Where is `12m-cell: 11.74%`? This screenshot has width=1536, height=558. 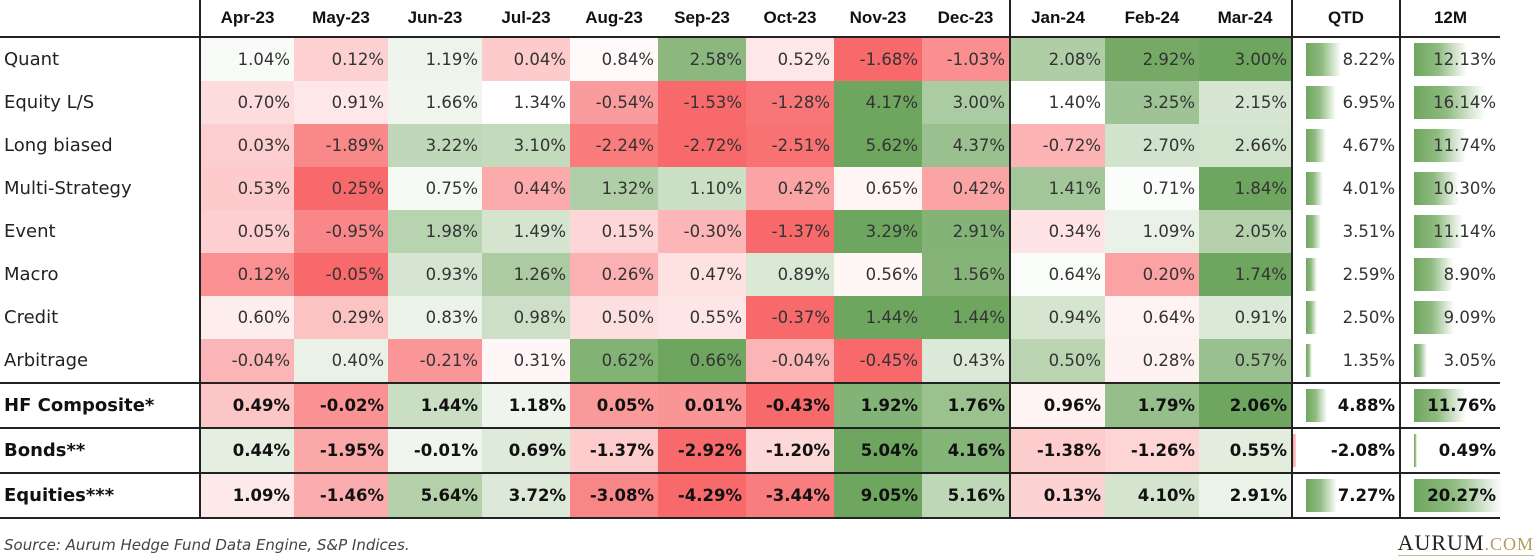 12m-cell: 11.74% is located at coordinates (1449, 145).